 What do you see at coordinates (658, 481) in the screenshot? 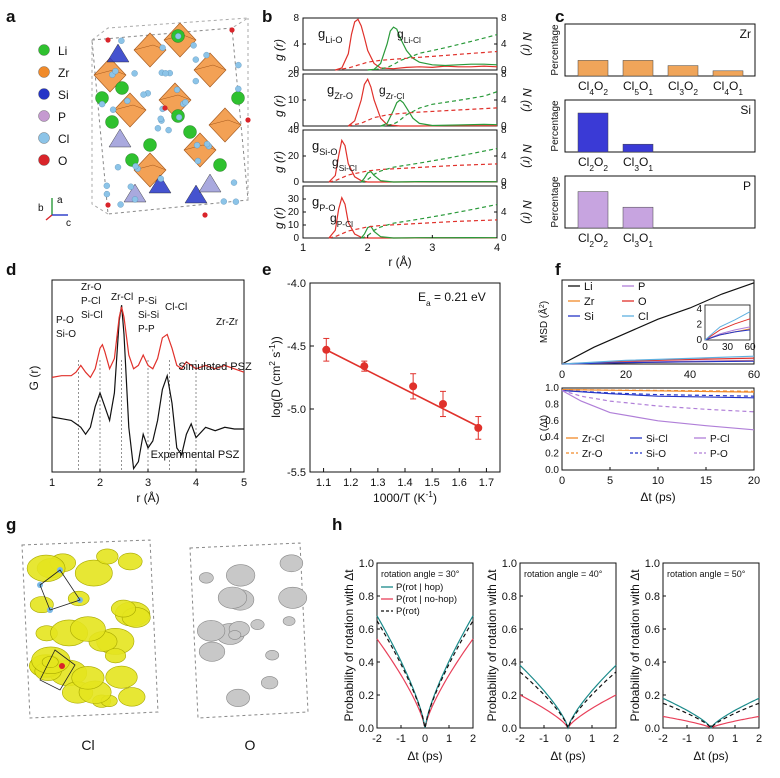
I see `x-tick-label: 10` at bounding box center [658, 481].